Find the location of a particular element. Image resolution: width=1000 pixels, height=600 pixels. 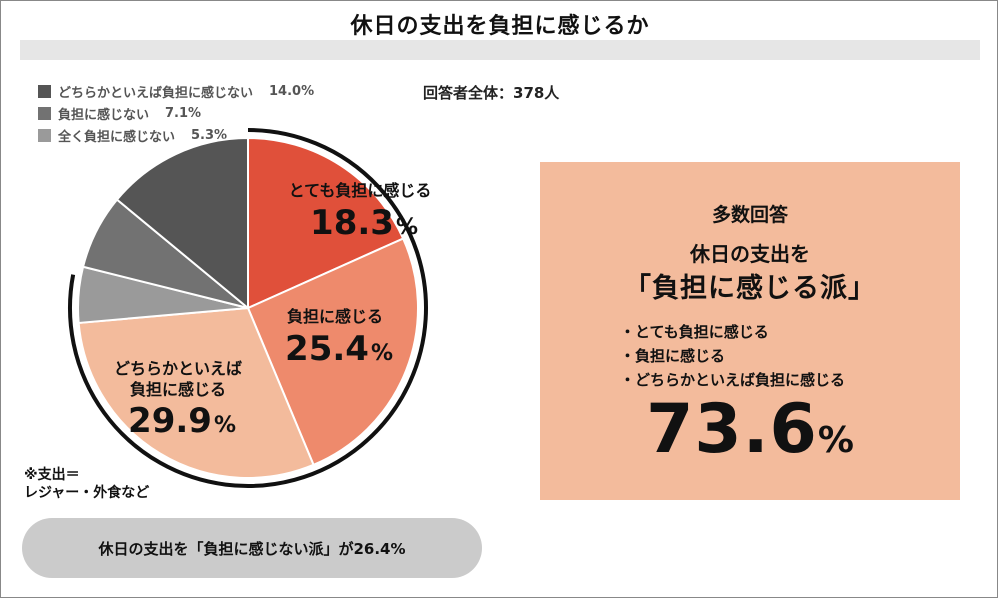

legend-label: 負担に感じない is located at coordinates (104, 115).